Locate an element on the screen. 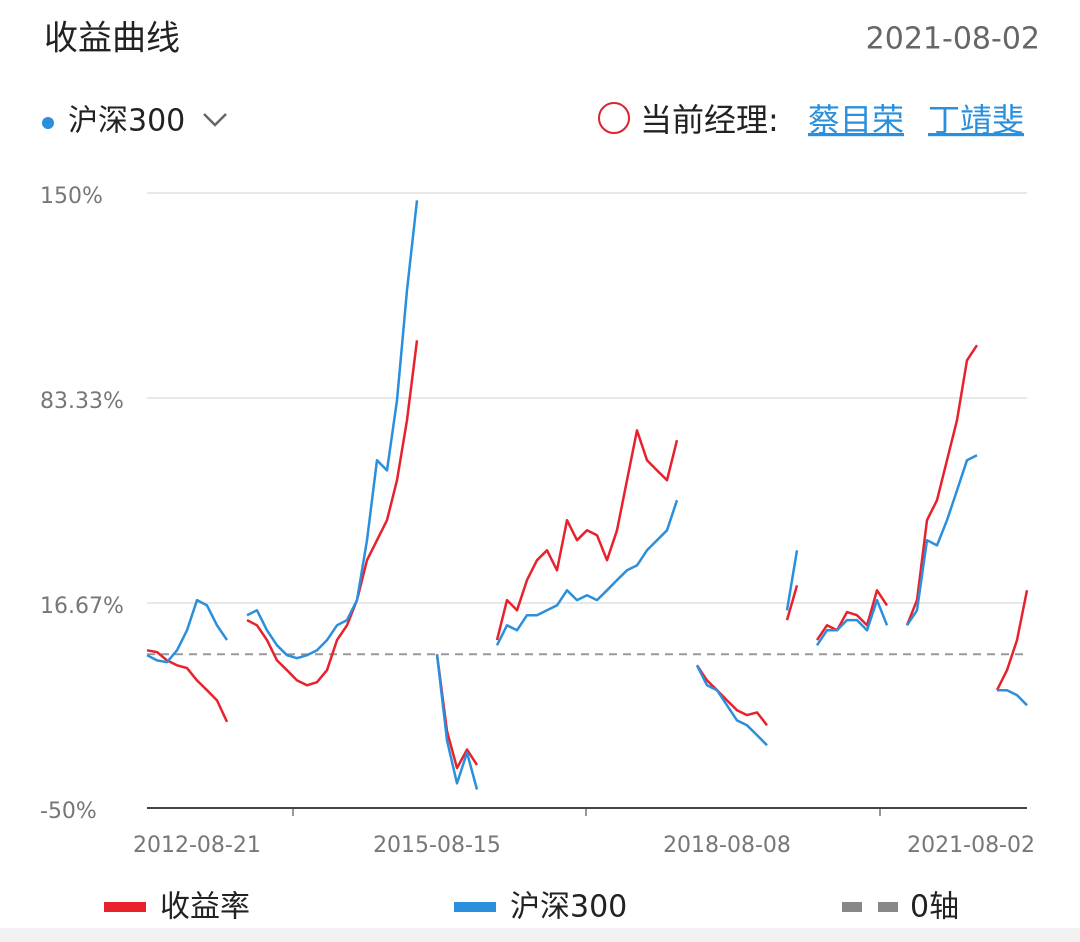  manager-label: 当前经理: is located at coordinates (709, 120).